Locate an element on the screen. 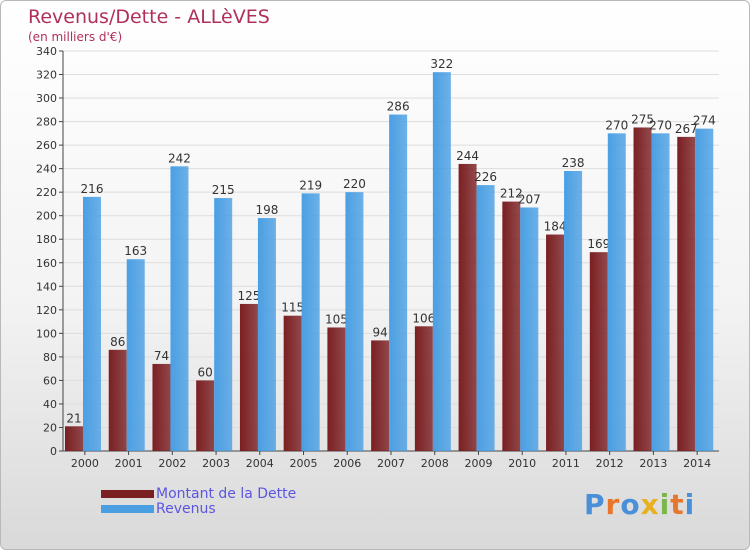  data-label-dette: 184 is located at coordinates (555, 227).